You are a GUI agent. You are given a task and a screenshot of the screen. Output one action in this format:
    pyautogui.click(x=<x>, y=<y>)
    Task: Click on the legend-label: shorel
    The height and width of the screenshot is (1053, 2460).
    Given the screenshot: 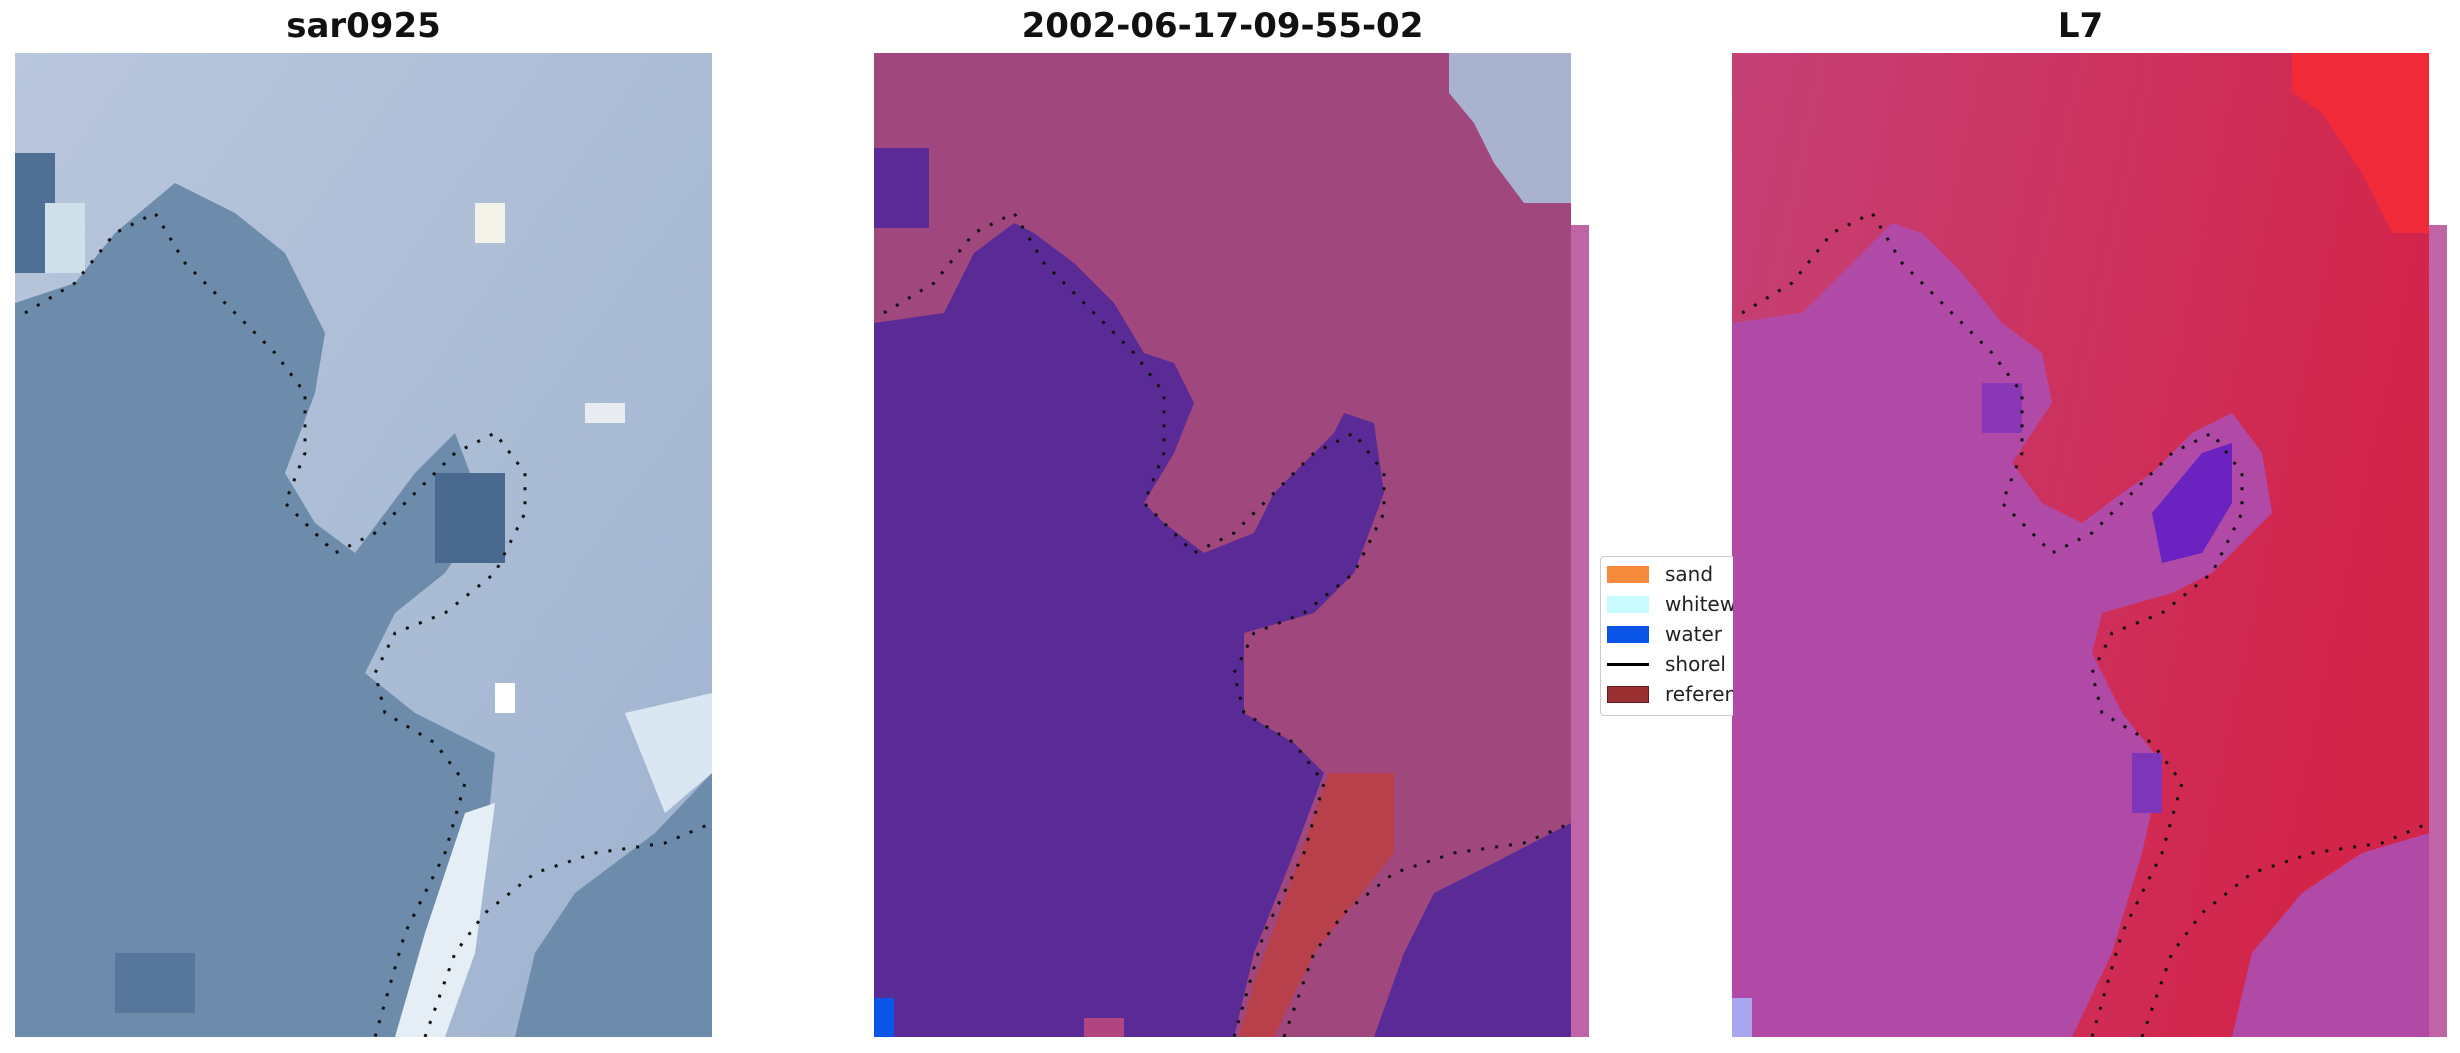 What is the action you would take?
    pyautogui.click(x=1695, y=664)
    